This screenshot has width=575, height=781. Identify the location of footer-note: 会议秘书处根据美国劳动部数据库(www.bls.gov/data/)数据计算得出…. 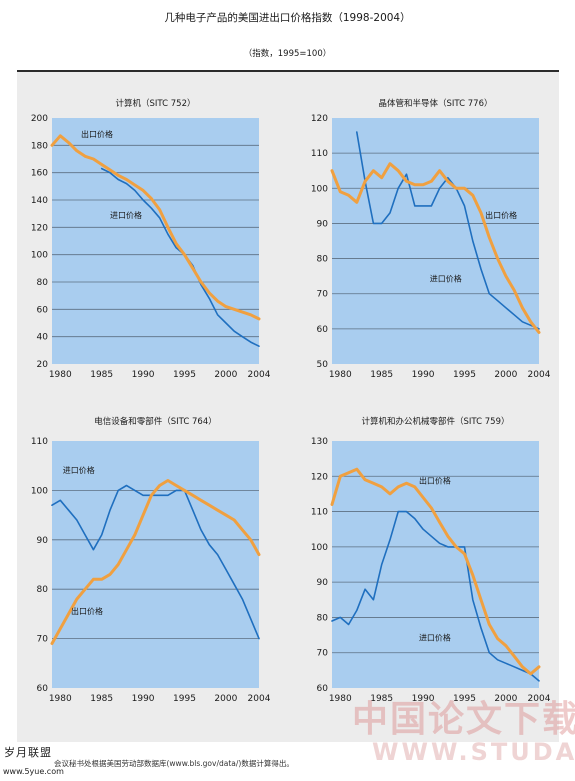
(174, 763).